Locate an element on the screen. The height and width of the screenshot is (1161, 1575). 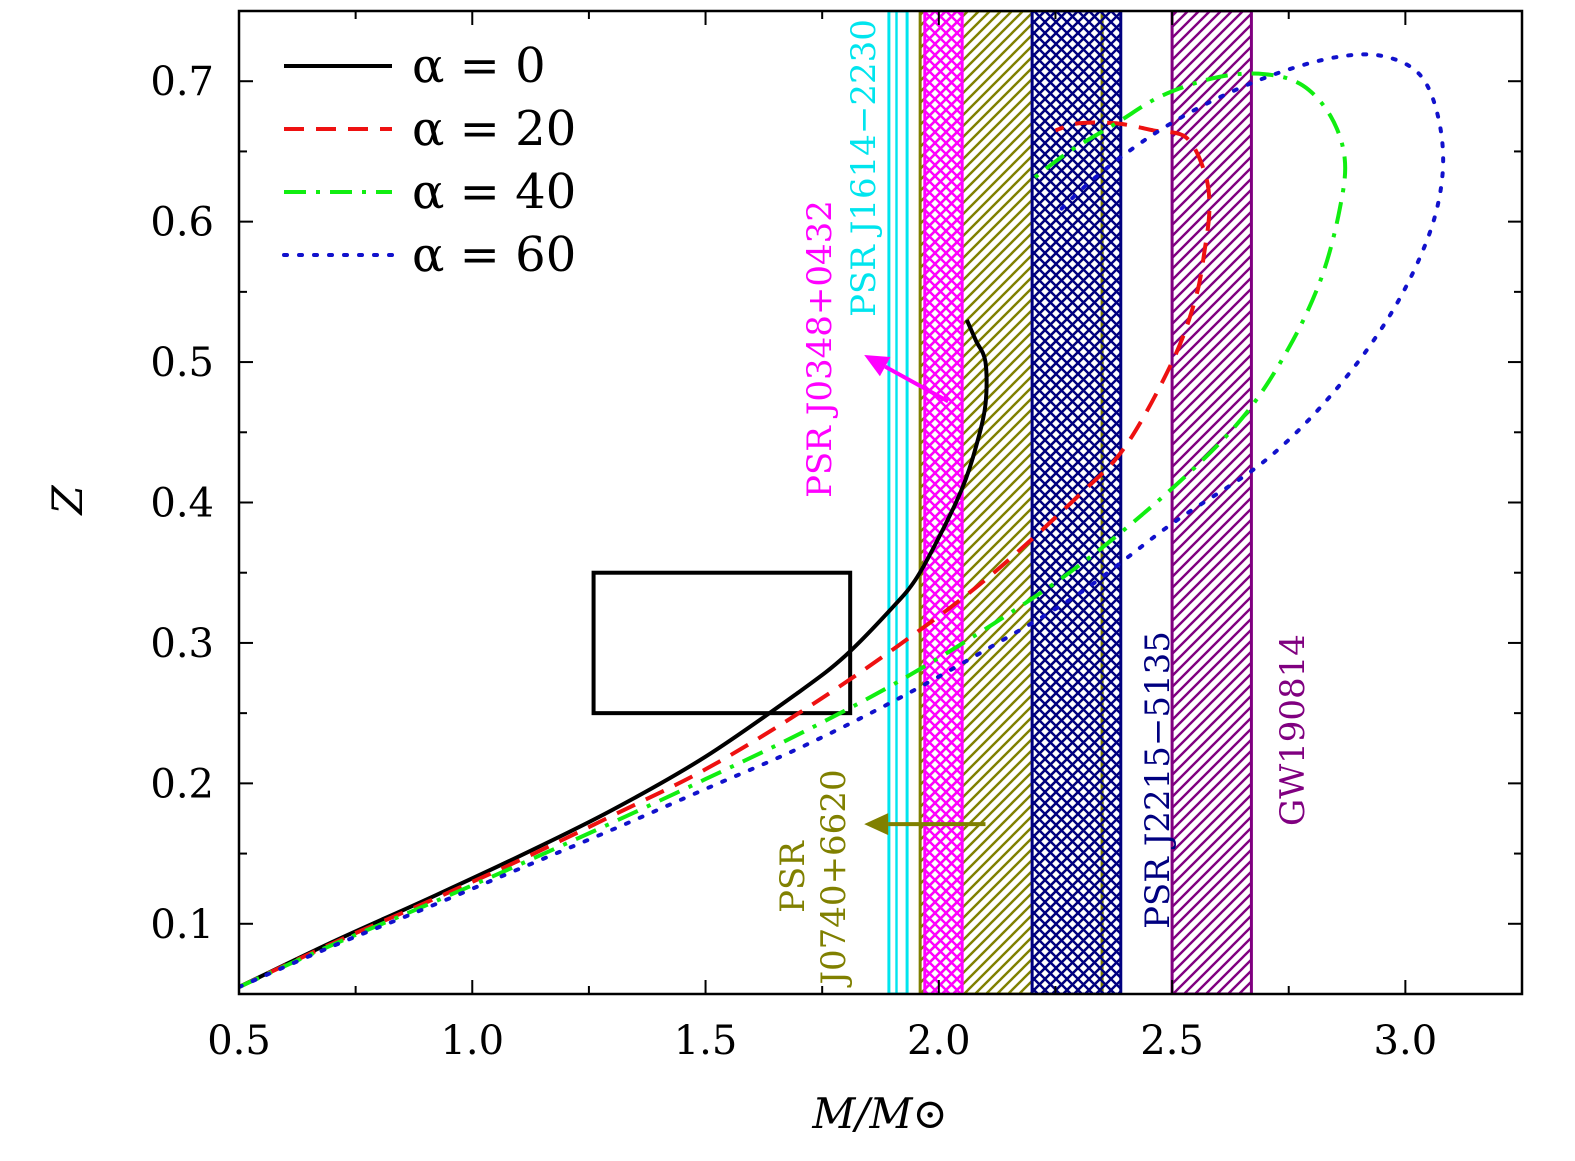
y-tick-label: 0.6 is located at coordinates (182, 223).